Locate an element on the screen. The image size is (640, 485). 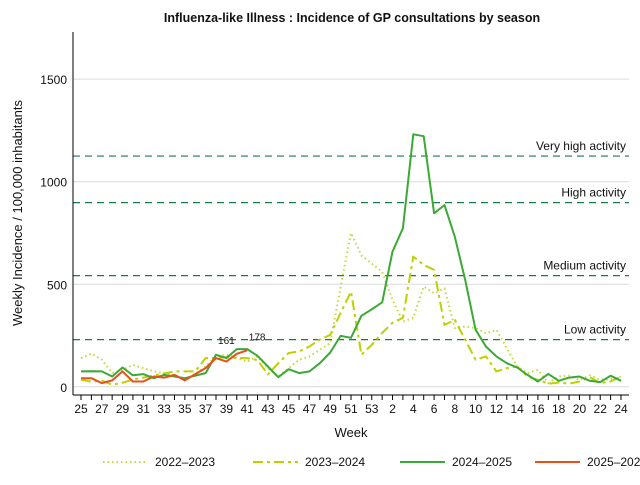
legend-label: 2023–2024 is located at coordinates (335, 462).